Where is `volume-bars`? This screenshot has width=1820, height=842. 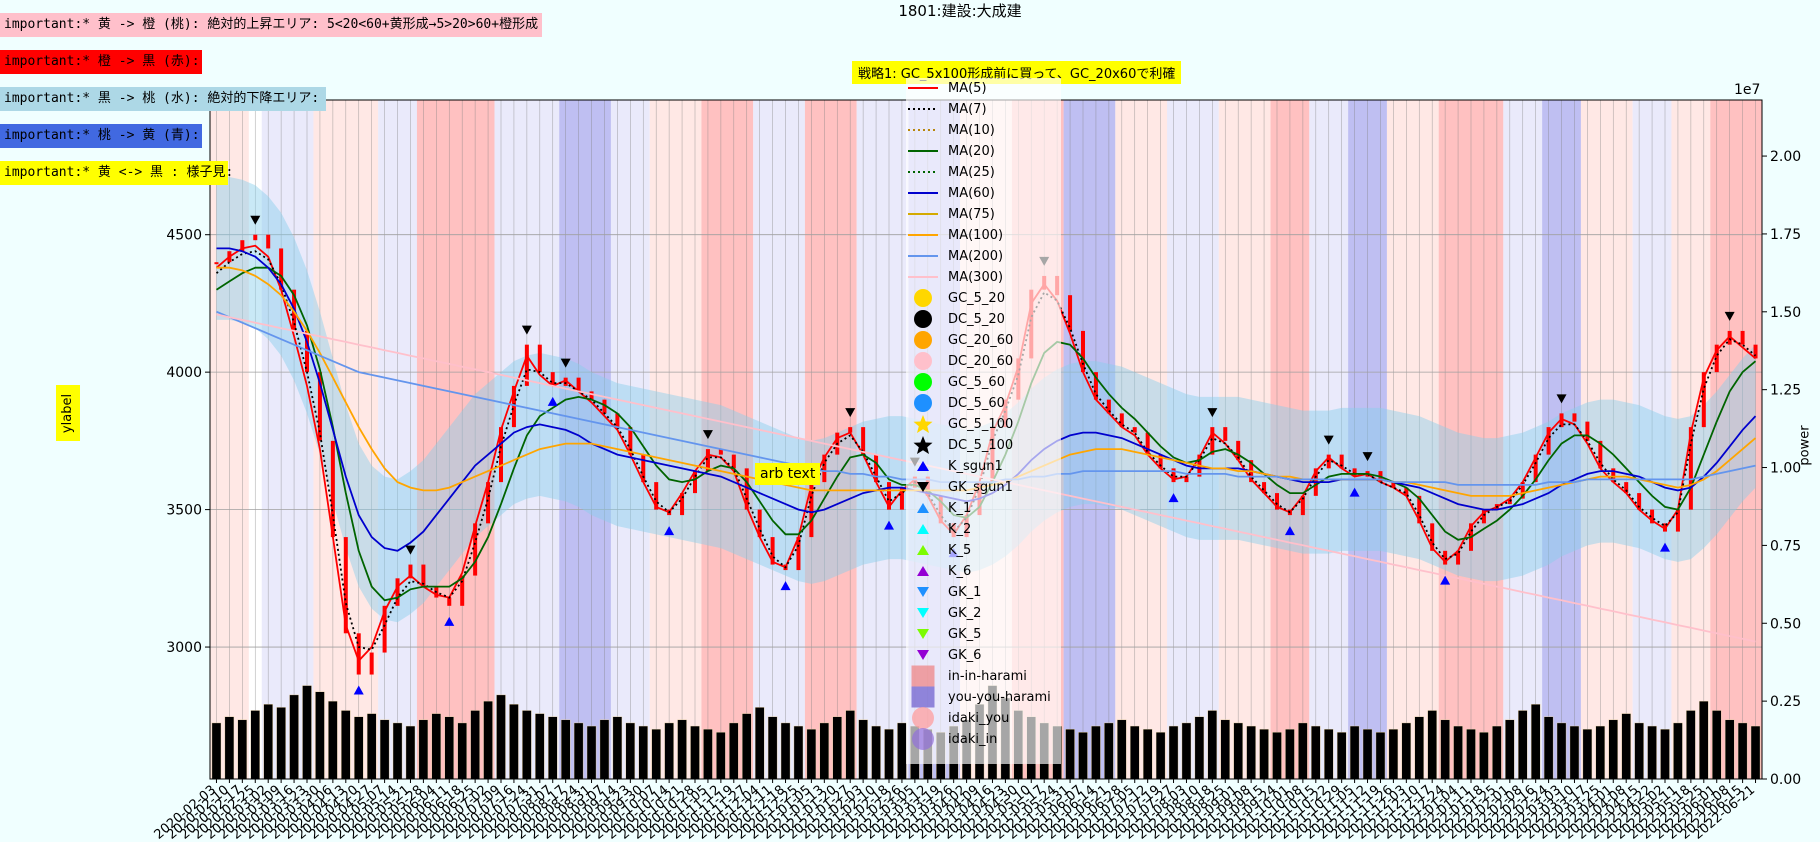 volume-bars is located at coordinates (986, 732).